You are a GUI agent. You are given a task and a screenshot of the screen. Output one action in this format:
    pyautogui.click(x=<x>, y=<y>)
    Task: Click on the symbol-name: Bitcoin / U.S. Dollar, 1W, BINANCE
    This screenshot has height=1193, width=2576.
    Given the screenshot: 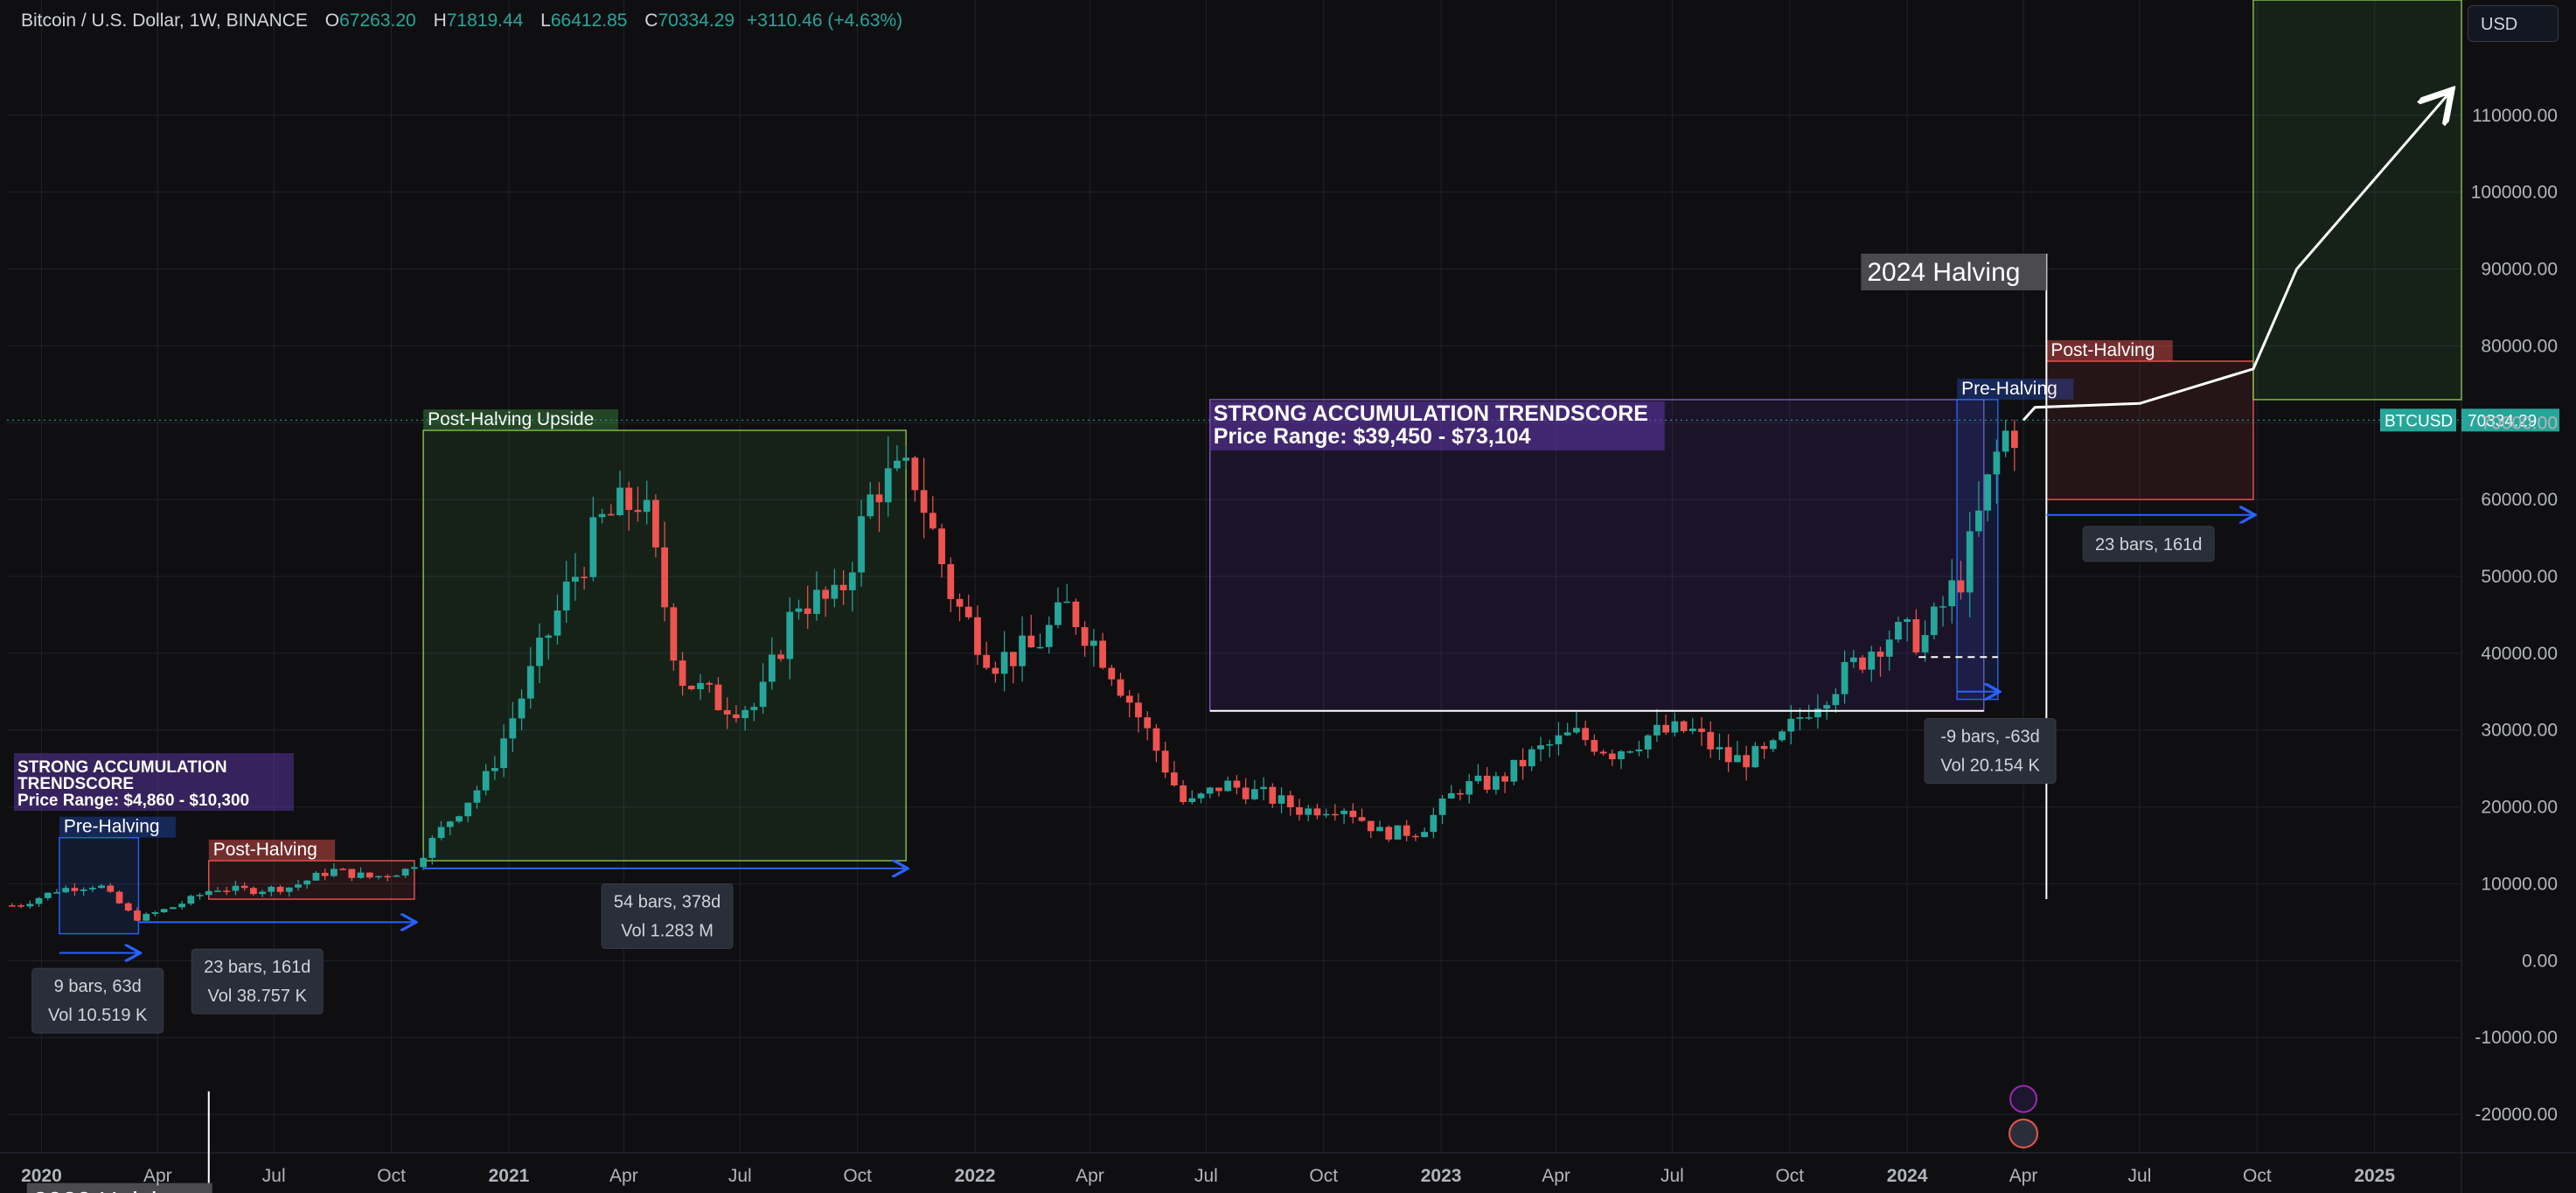 What is the action you would take?
    pyautogui.click(x=164, y=20)
    